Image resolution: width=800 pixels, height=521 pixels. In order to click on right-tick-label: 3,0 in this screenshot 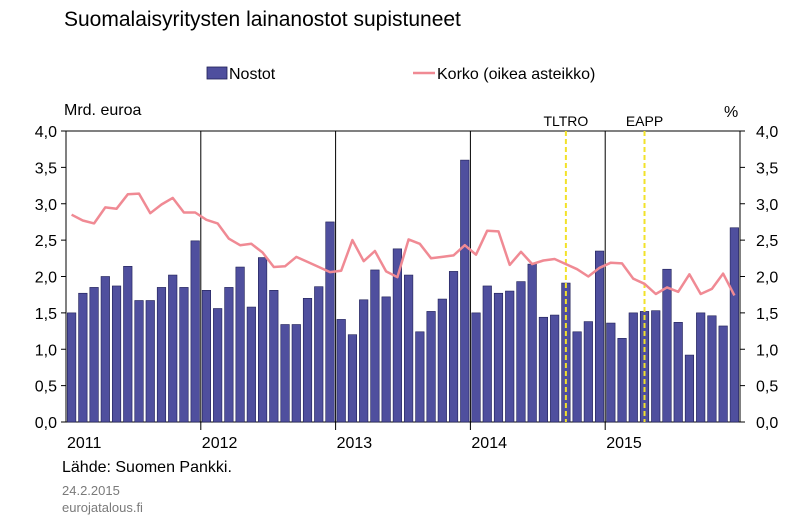, I will do `click(767, 205)`.